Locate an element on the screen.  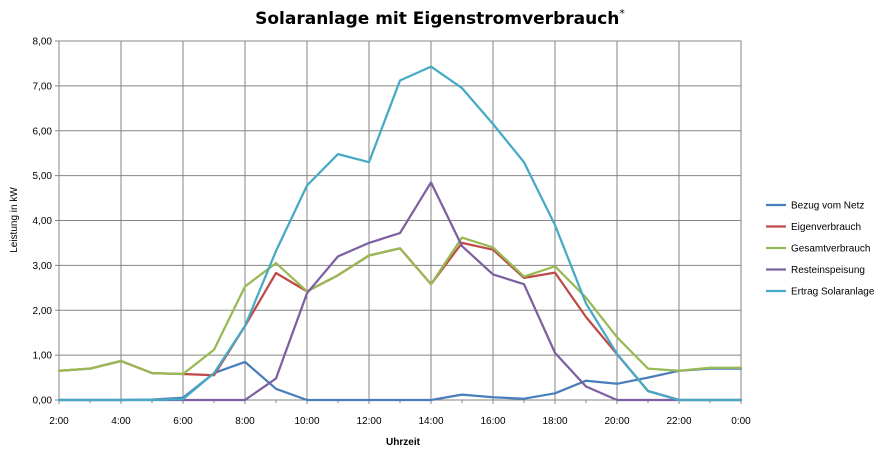
x-tick-label: 10:00 is located at coordinates (306, 421).